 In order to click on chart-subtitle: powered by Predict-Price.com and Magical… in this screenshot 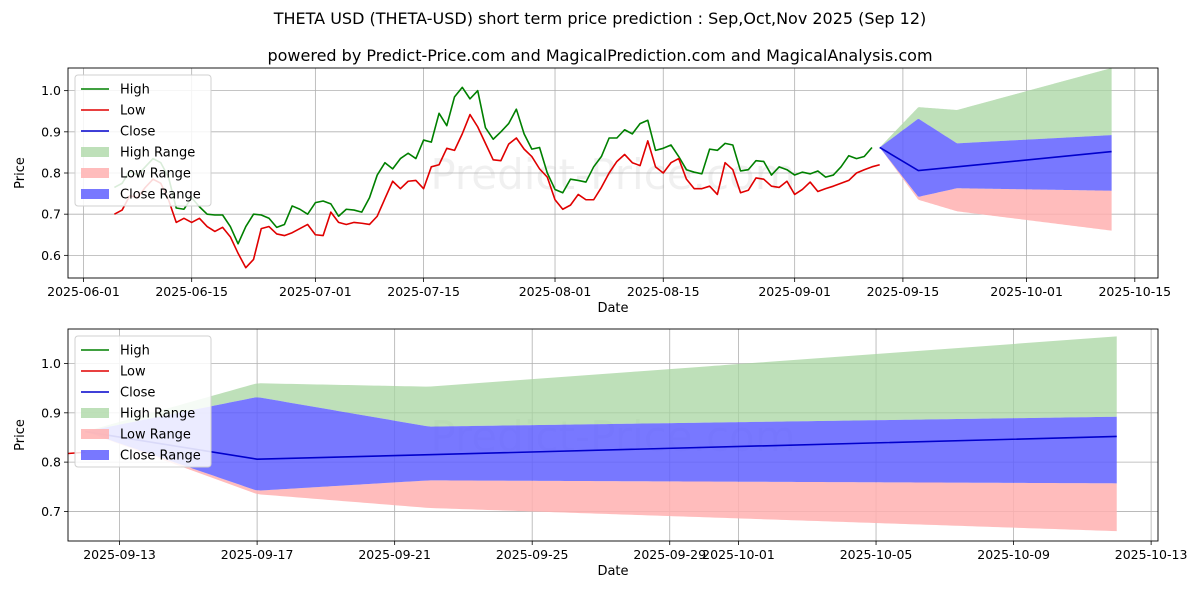, I will do `click(600, 55)`.